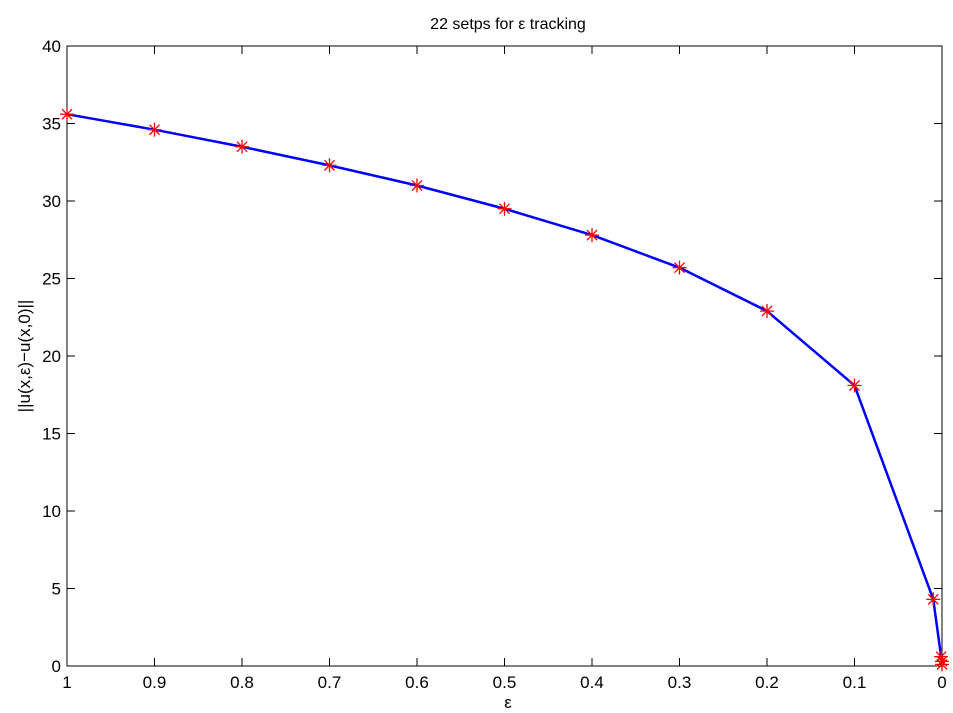 The height and width of the screenshot is (713, 953). What do you see at coordinates (155, 682) in the screenshot?
I see `x-tick-label: 0.9` at bounding box center [155, 682].